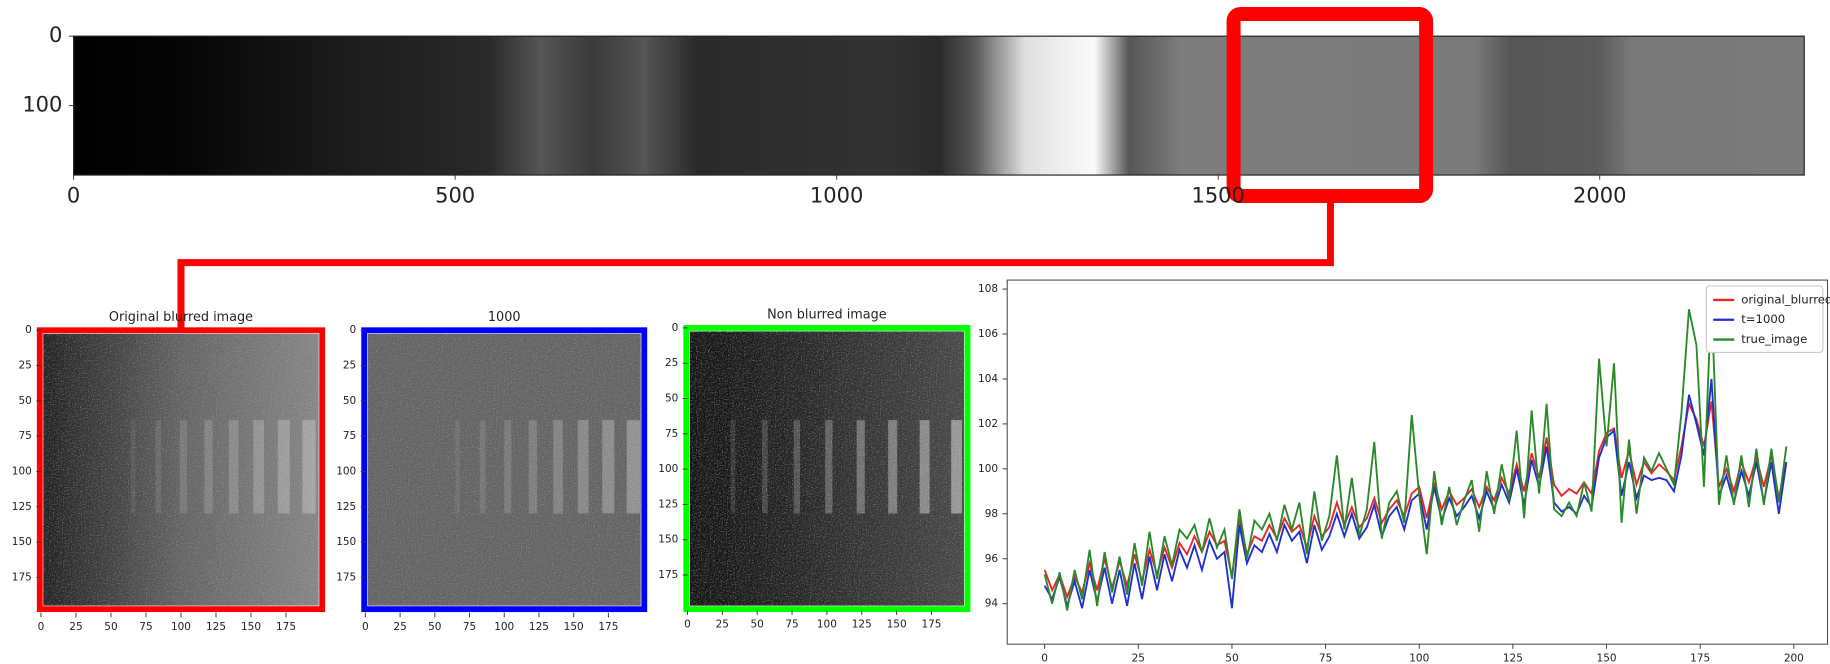 The image size is (1830, 664). I want to click on y-tick-label: 106, so click(988, 334).